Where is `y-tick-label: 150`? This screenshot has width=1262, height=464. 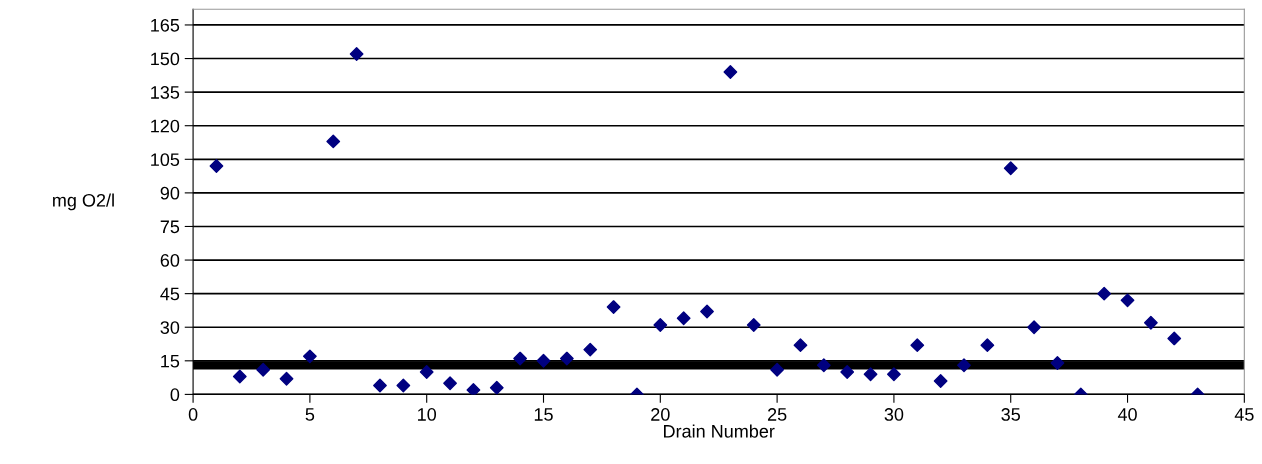
y-tick-label: 150 is located at coordinates (165, 59).